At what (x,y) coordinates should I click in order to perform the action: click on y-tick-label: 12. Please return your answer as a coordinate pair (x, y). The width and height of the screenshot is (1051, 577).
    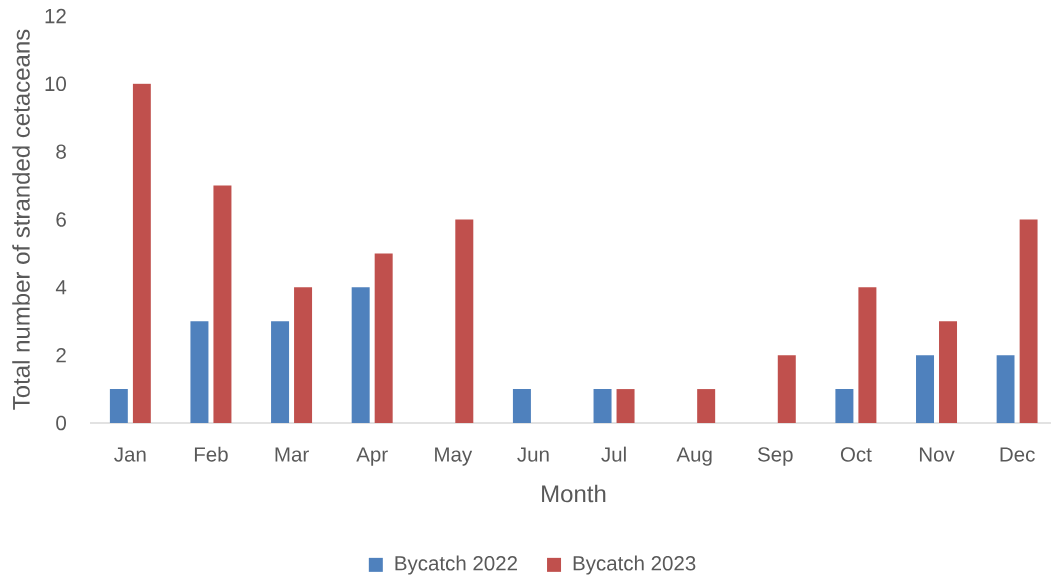
    Looking at the image, I should click on (55, 16).